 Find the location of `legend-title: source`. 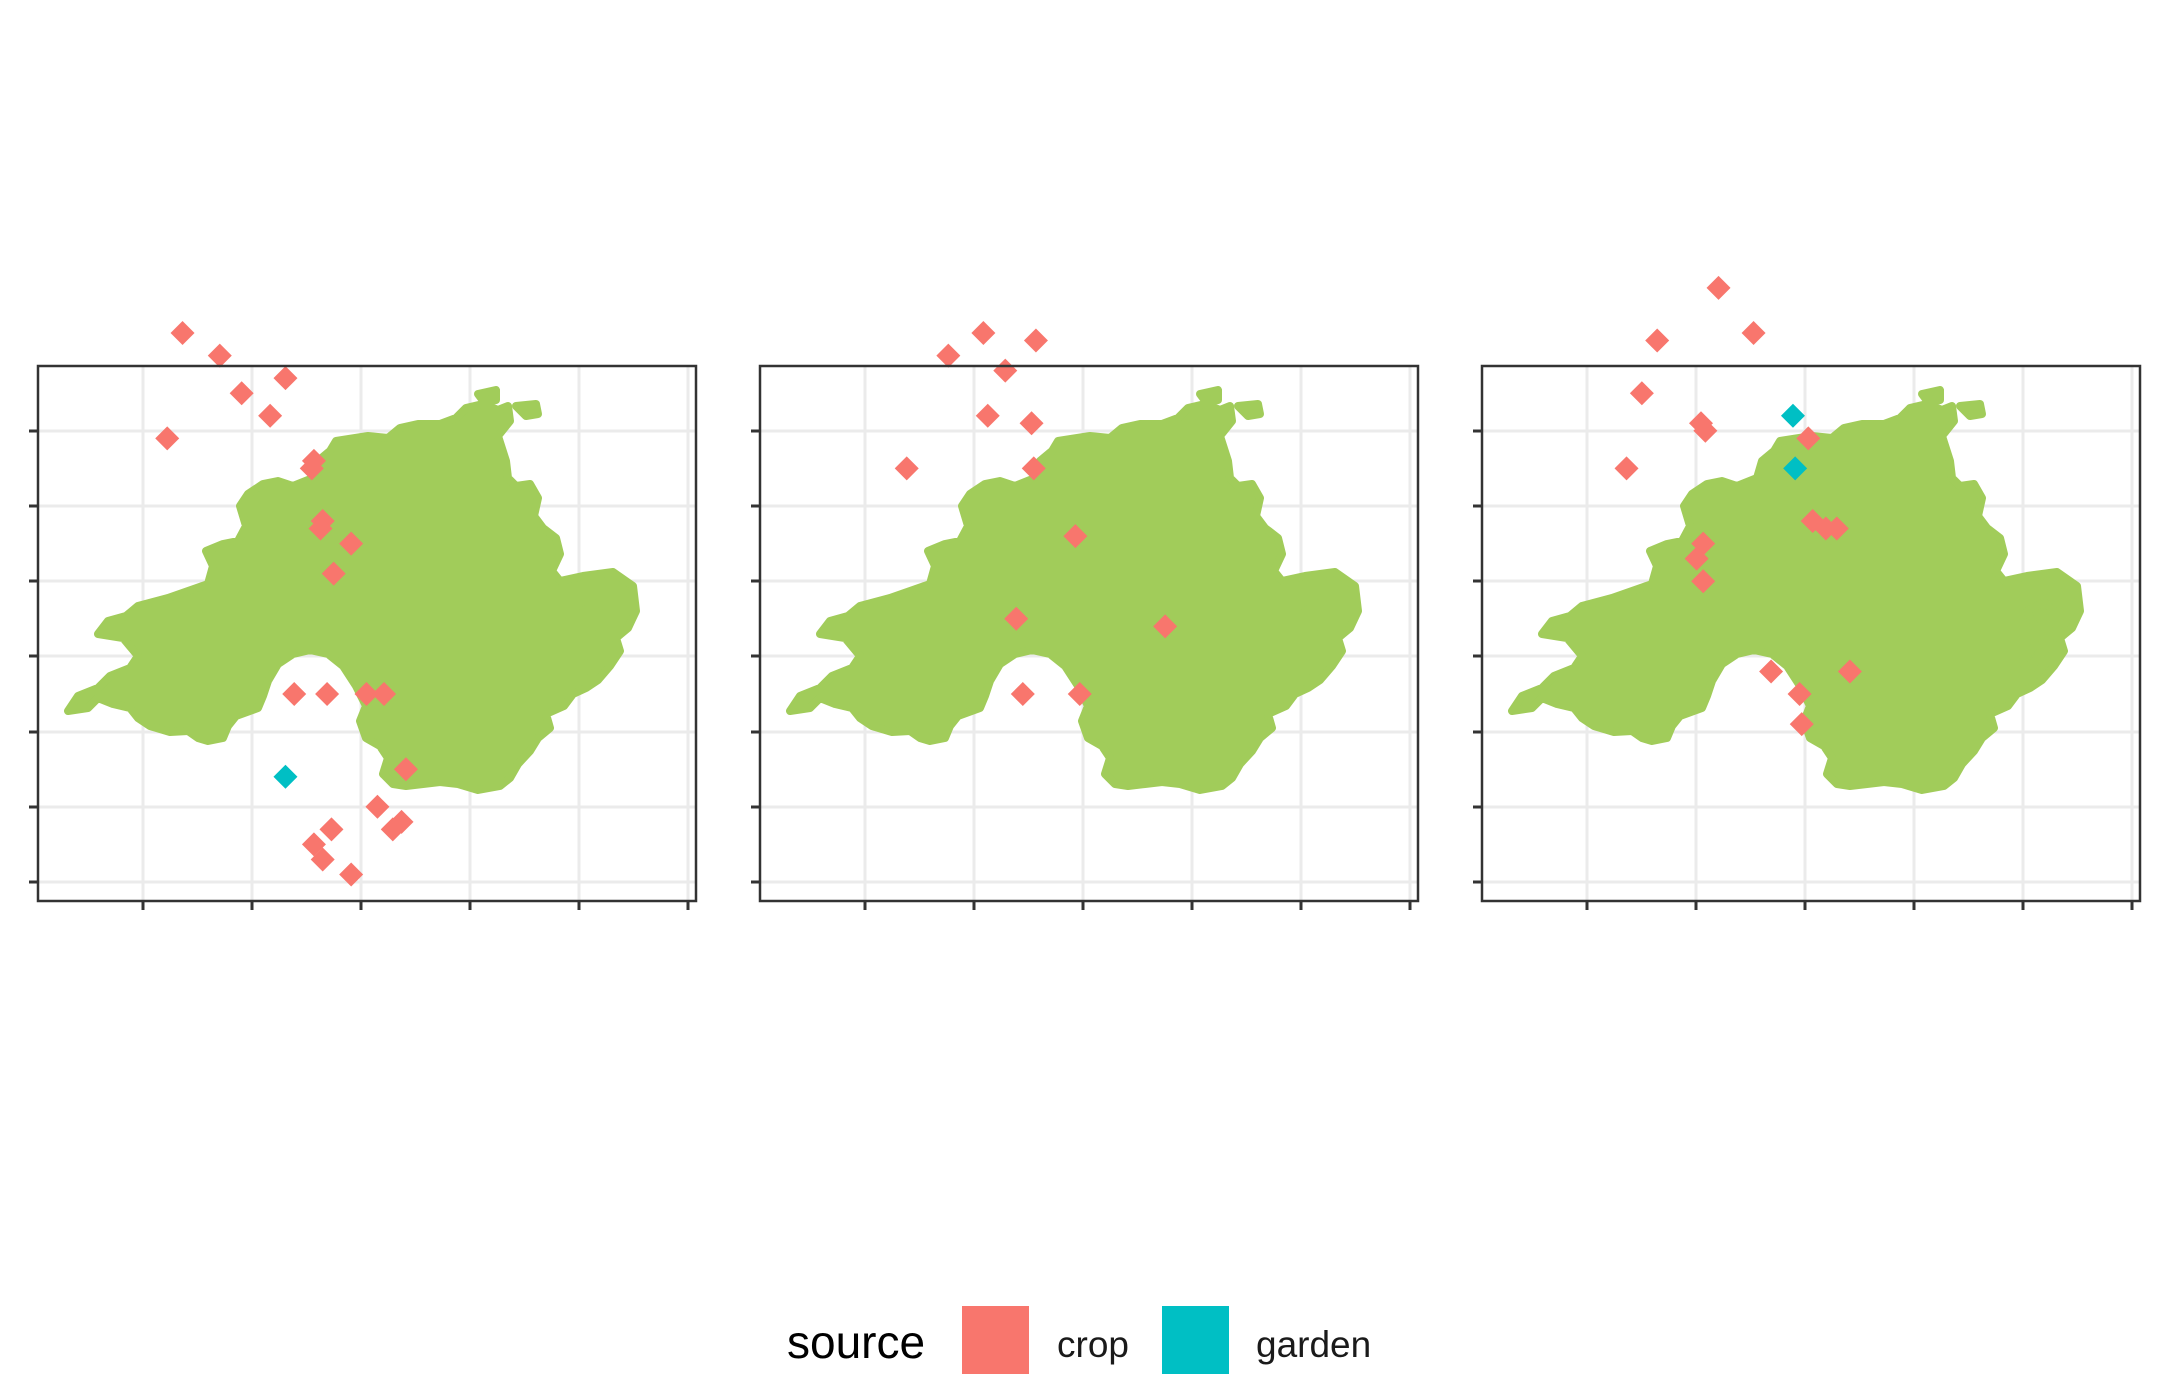

legend-title: source is located at coordinates (856, 1342).